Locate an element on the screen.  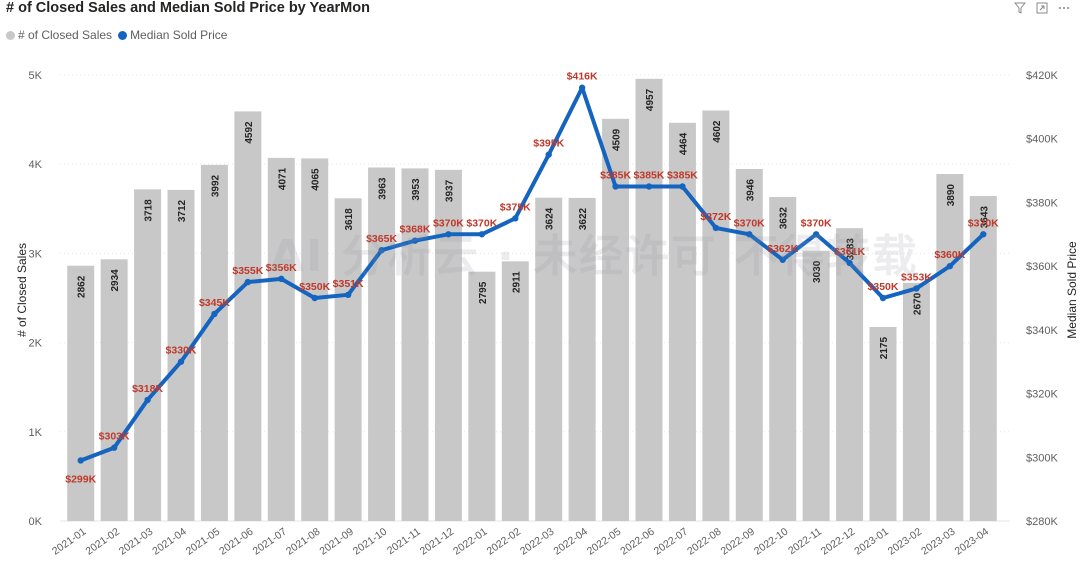
line-data-label: $353K is located at coordinates (916, 277).